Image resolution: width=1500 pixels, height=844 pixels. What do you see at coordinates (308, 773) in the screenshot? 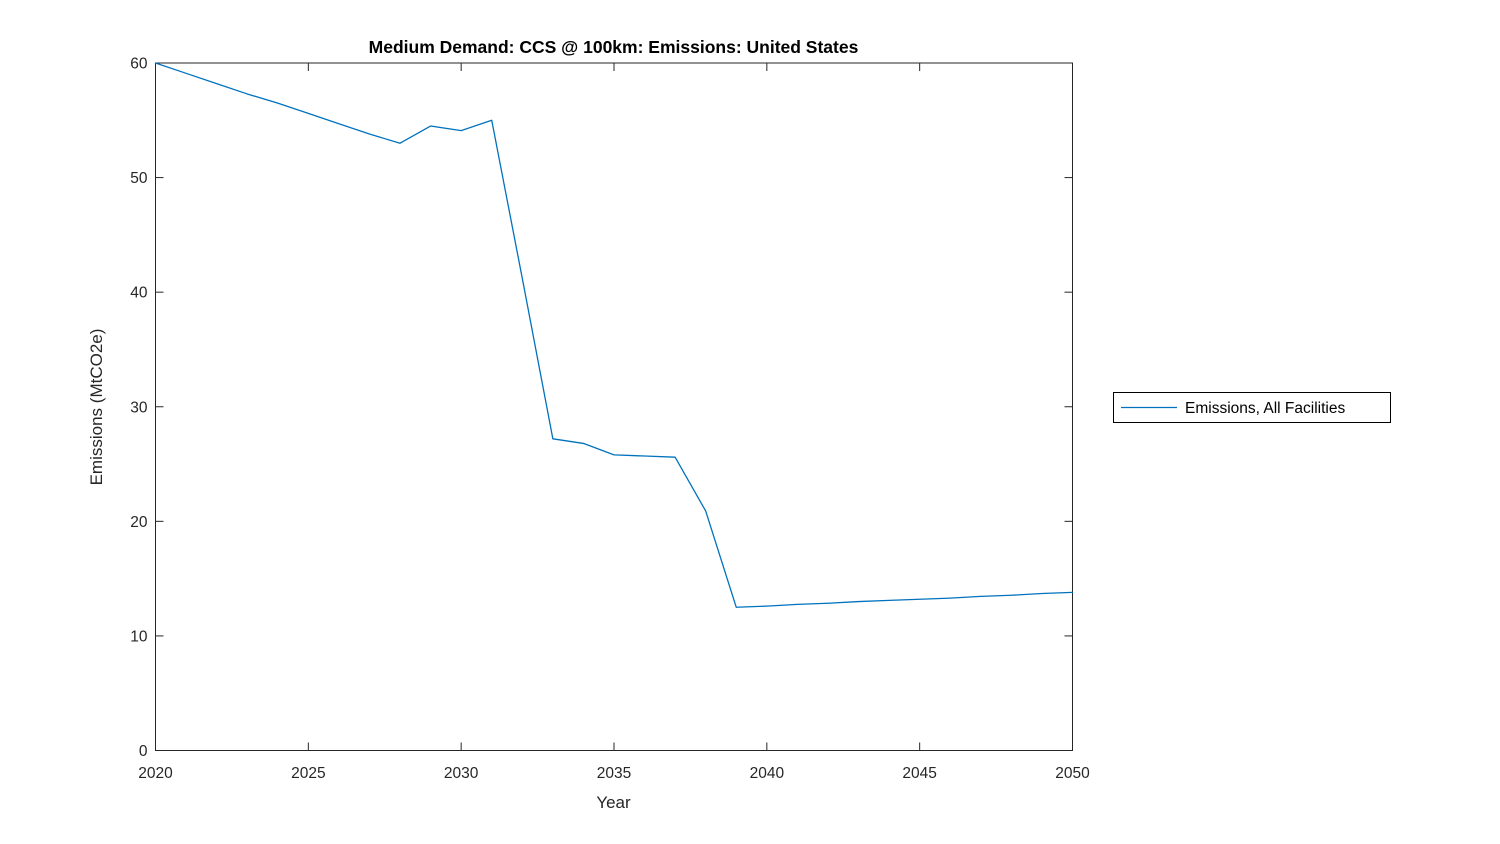
I see `x-tick-label: 2025` at bounding box center [308, 773].